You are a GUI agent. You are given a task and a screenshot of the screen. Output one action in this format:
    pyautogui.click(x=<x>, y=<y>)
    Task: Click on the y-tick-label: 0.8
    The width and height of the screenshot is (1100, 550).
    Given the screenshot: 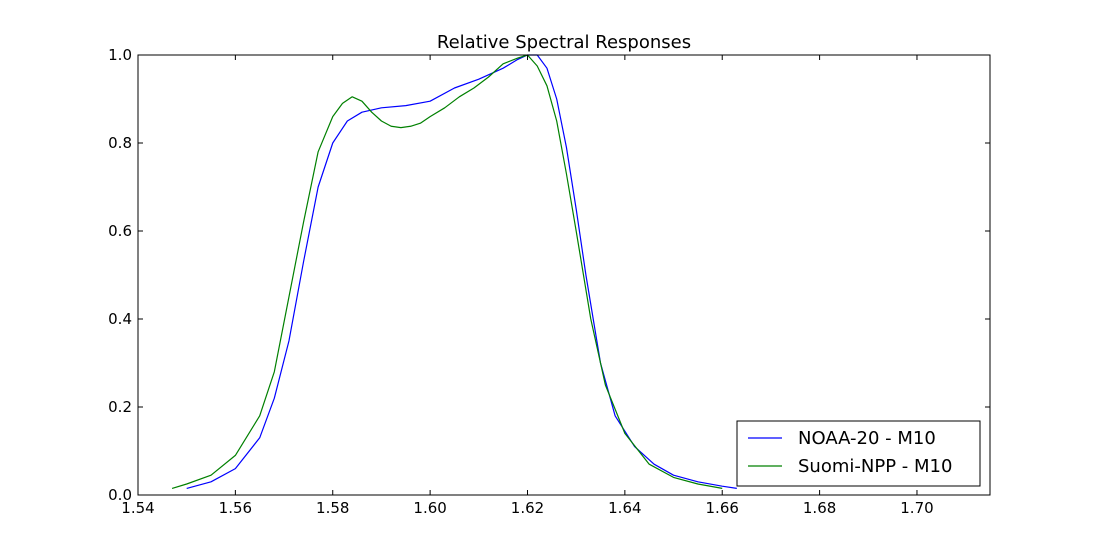 What is the action you would take?
    pyautogui.click(x=120, y=143)
    